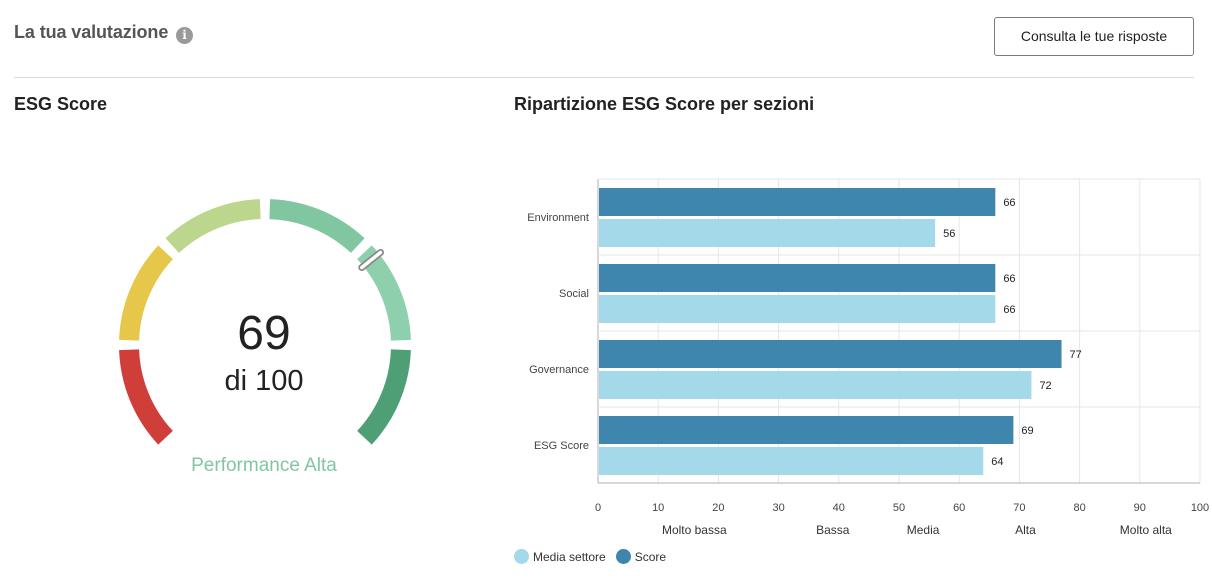 This screenshot has height=588, width=1212. What do you see at coordinates (1140, 508) in the screenshot?
I see `x-tick-label: 90` at bounding box center [1140, 508].